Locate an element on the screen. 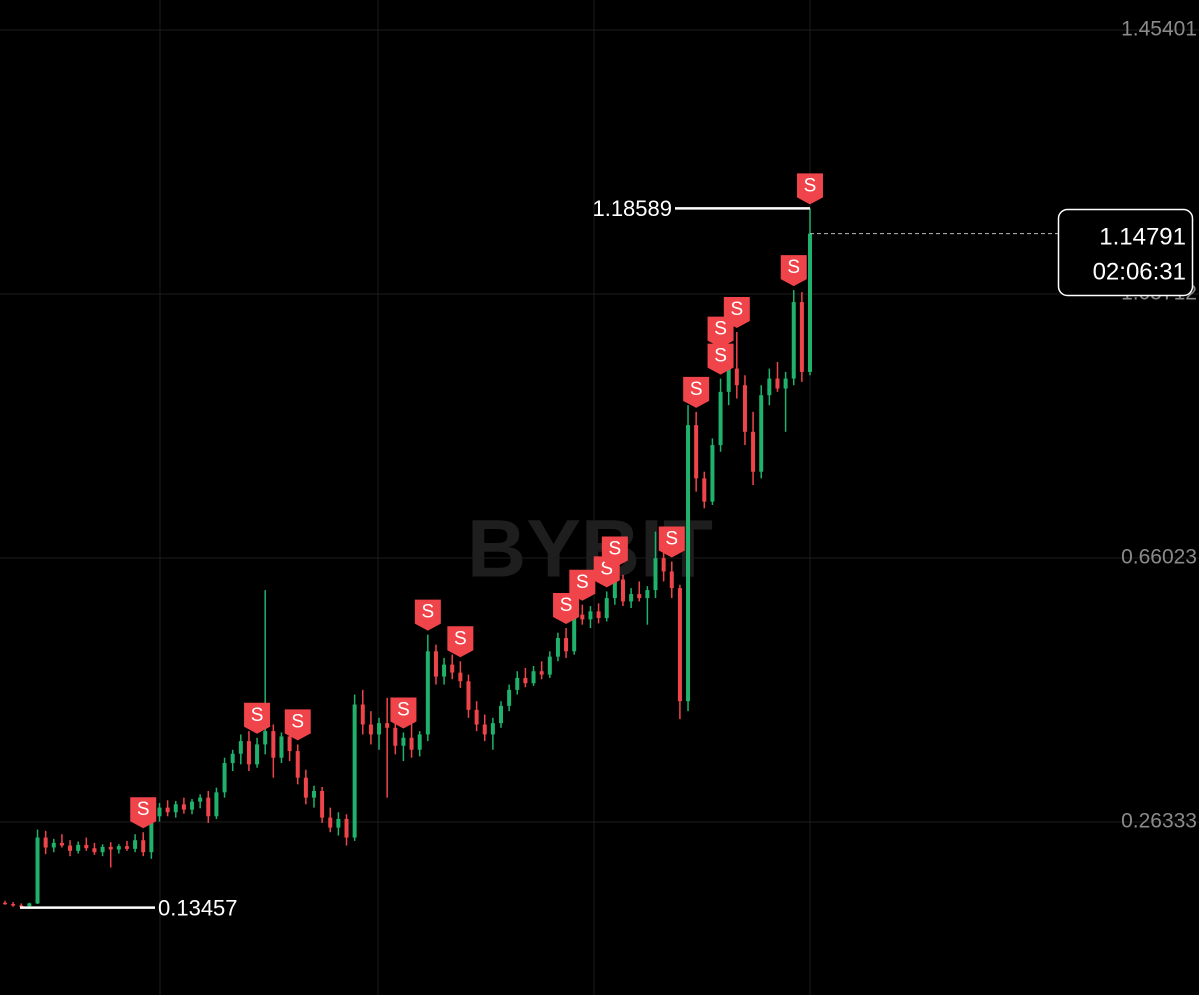 This screenshot has width=1199, height=995. countdown-label: 02:06:31 is located at coordinates (1139, 271).